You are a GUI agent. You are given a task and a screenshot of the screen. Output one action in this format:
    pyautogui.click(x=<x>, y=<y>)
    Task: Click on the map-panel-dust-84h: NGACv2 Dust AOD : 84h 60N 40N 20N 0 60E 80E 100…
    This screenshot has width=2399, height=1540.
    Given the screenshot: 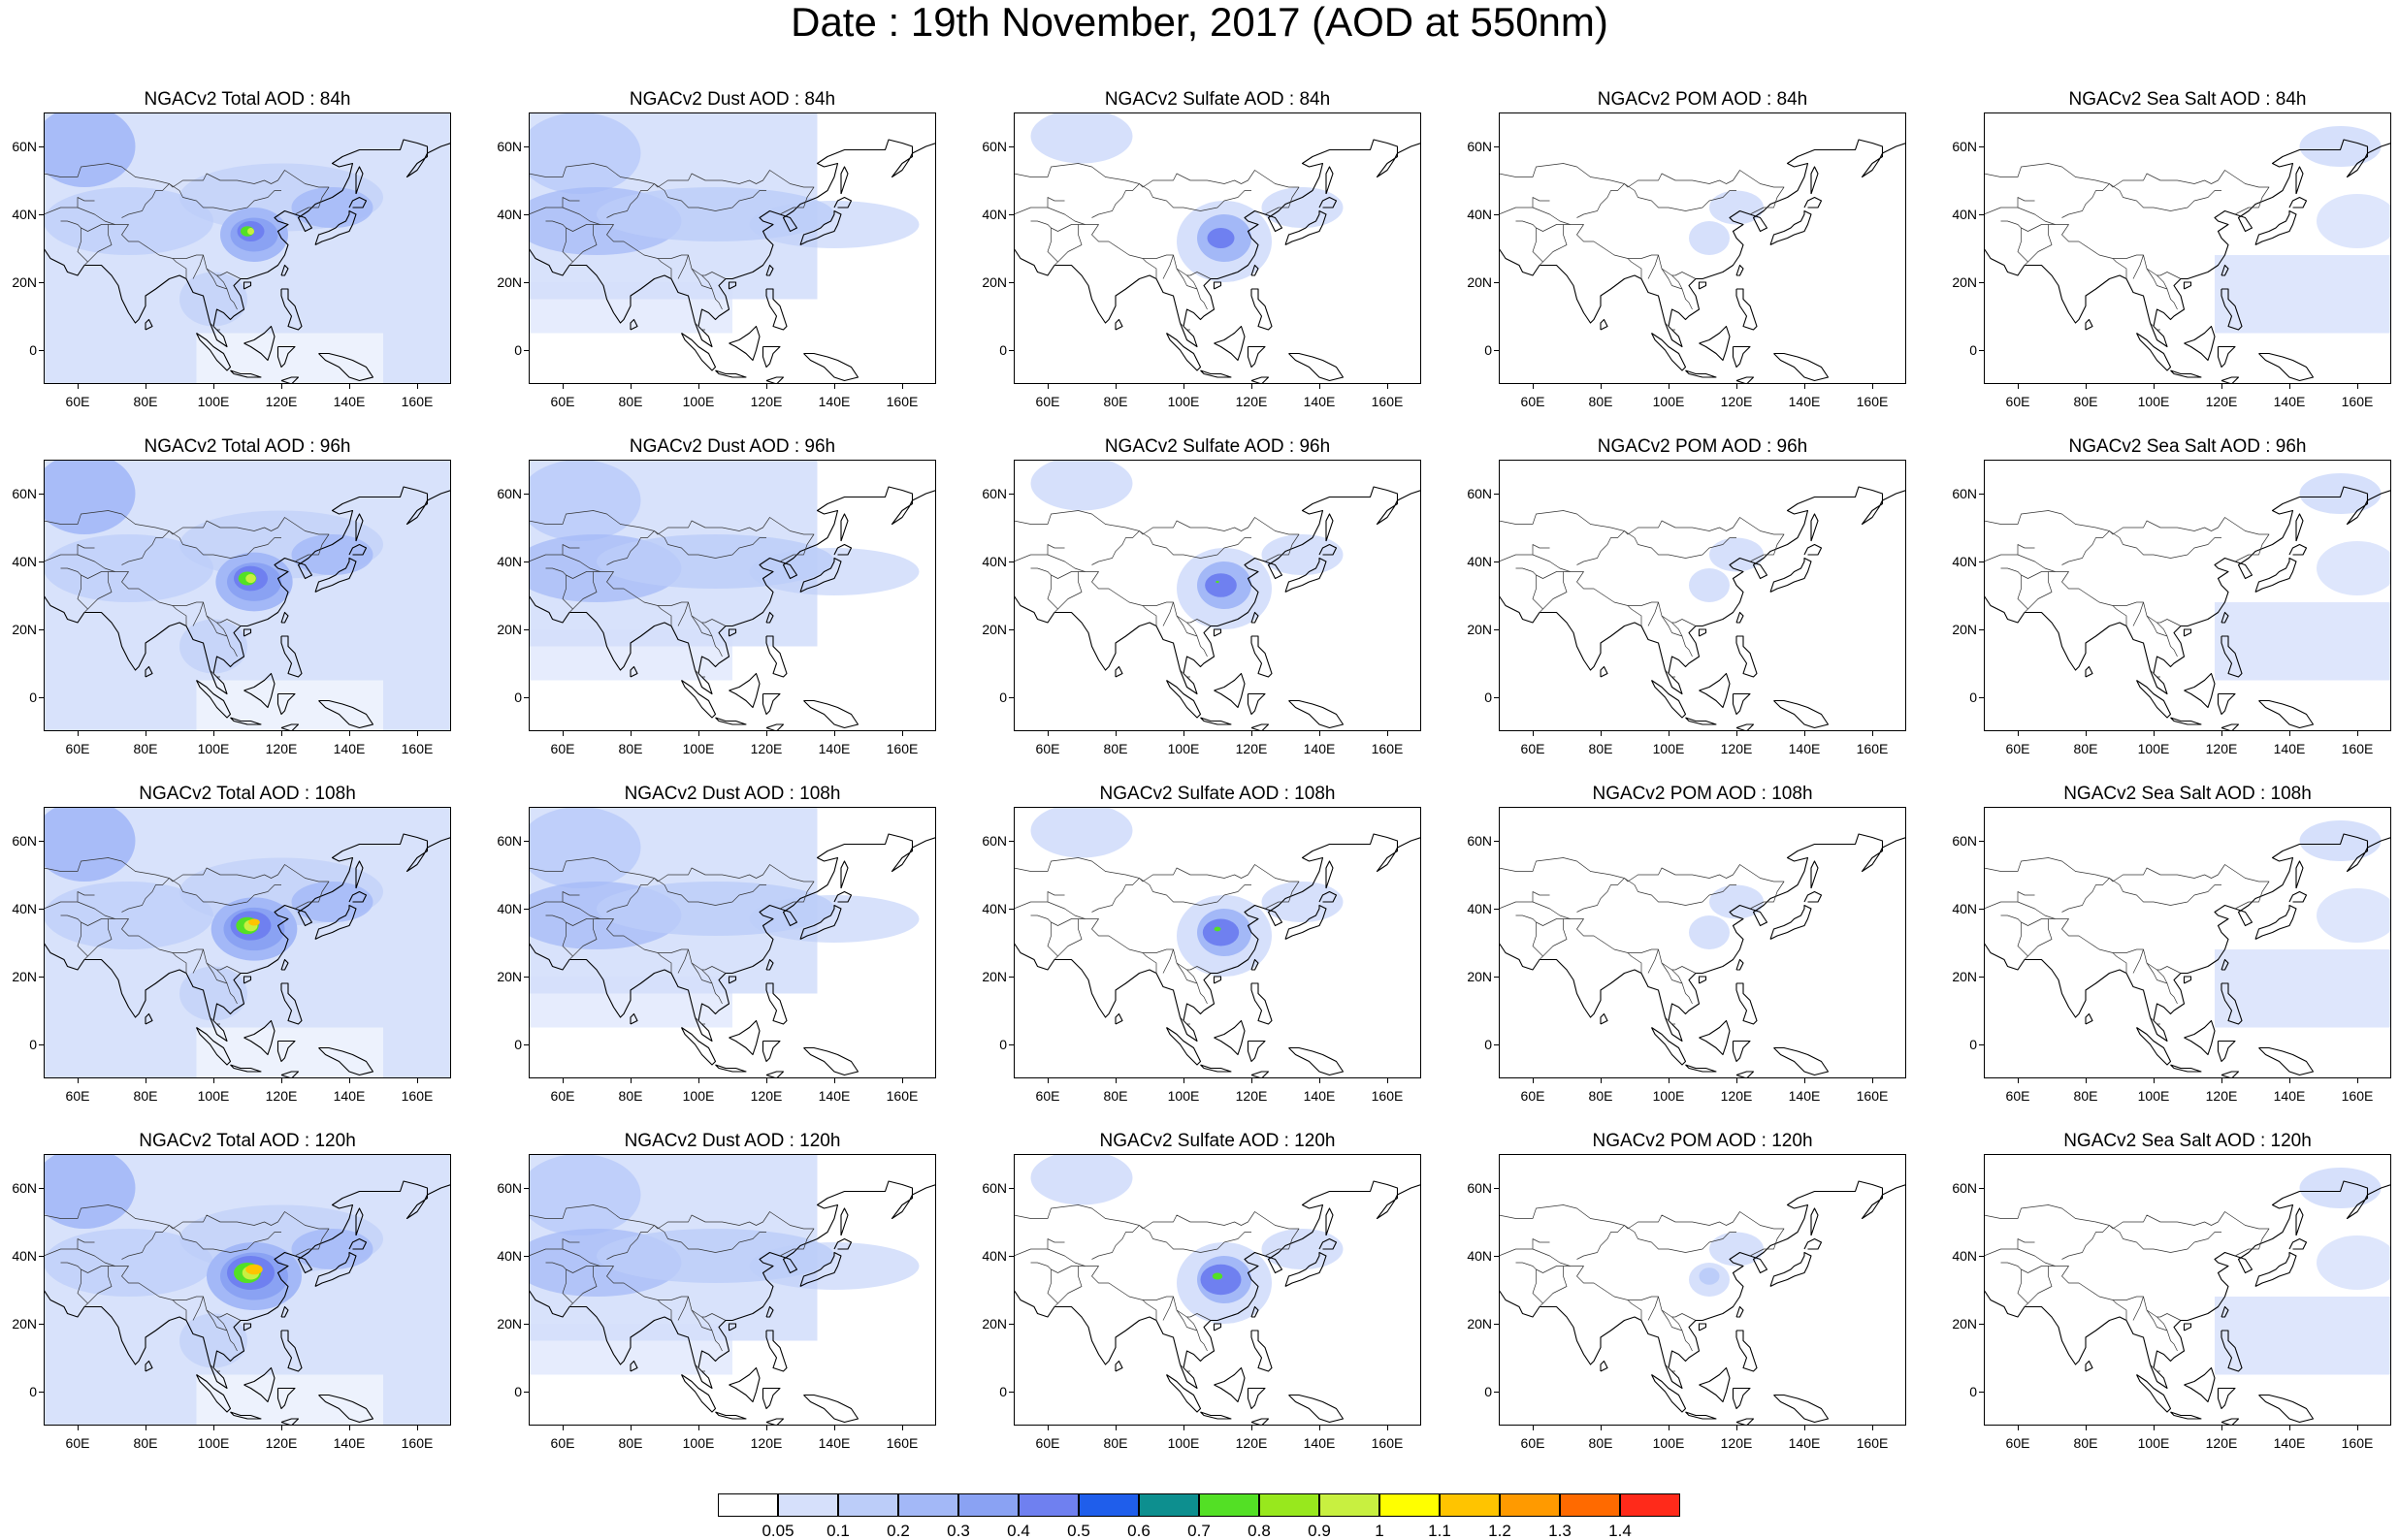 What is the action you would take?
    pyautogui.click(x=727, y=260)
    